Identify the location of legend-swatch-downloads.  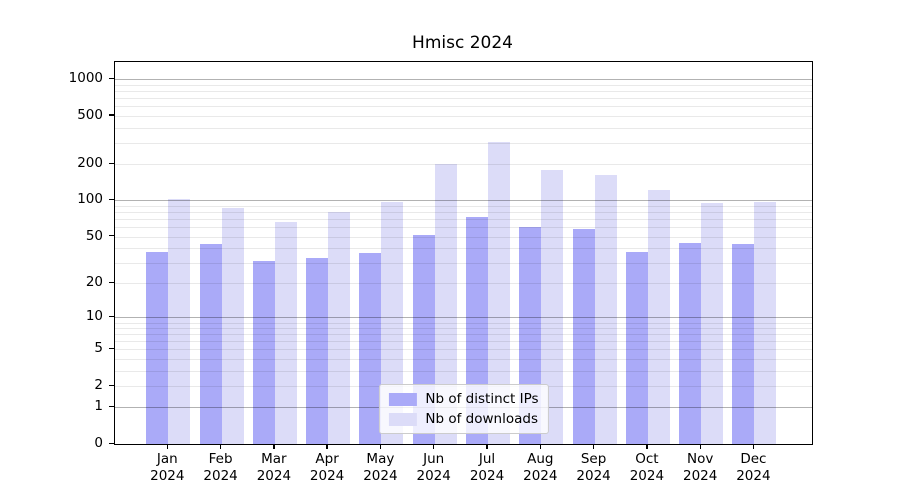
(402, 419).